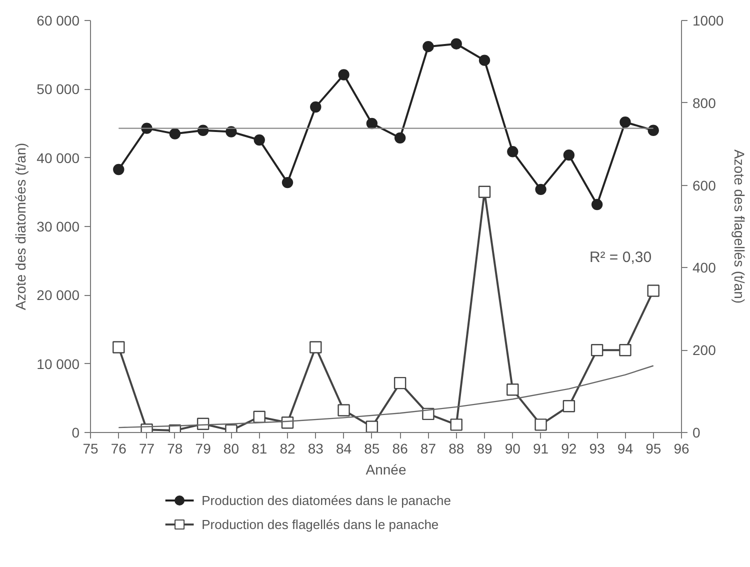  I want to click on x-tick-label: 76, so click(118, 448).